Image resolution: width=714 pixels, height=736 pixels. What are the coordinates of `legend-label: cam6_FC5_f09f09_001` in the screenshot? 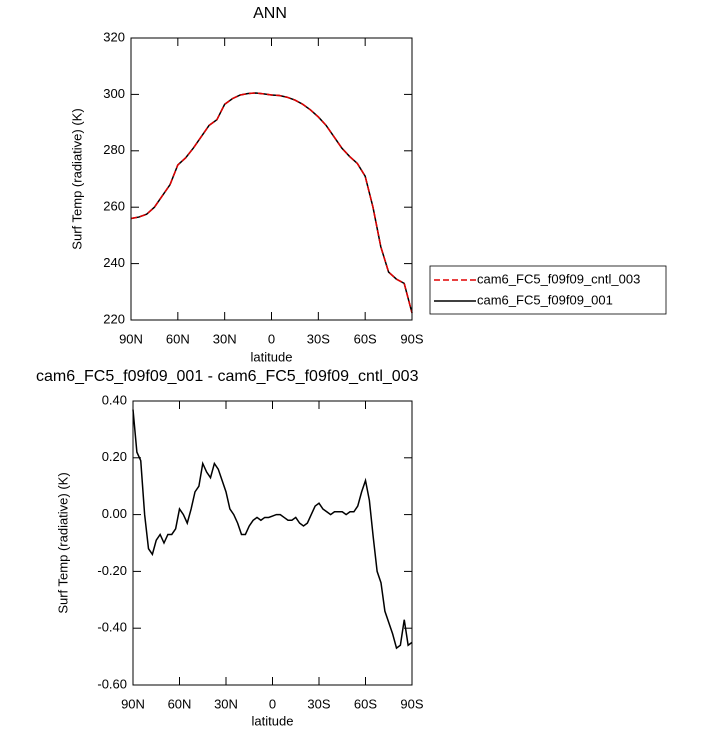 It's located at (545, 299).